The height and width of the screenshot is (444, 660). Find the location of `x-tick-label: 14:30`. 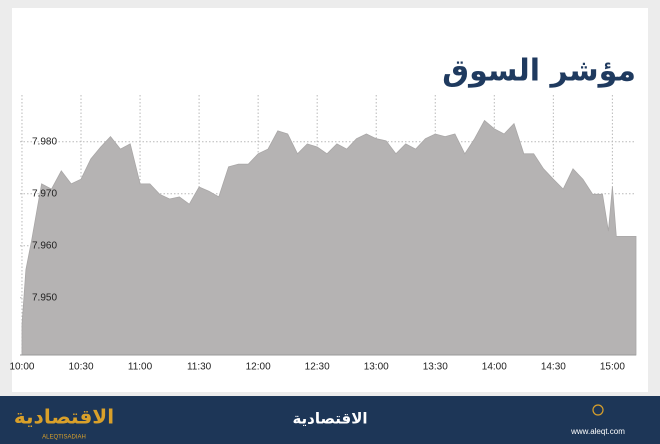

x-tick-label: 14:30 is located at coordinates (553, 367).